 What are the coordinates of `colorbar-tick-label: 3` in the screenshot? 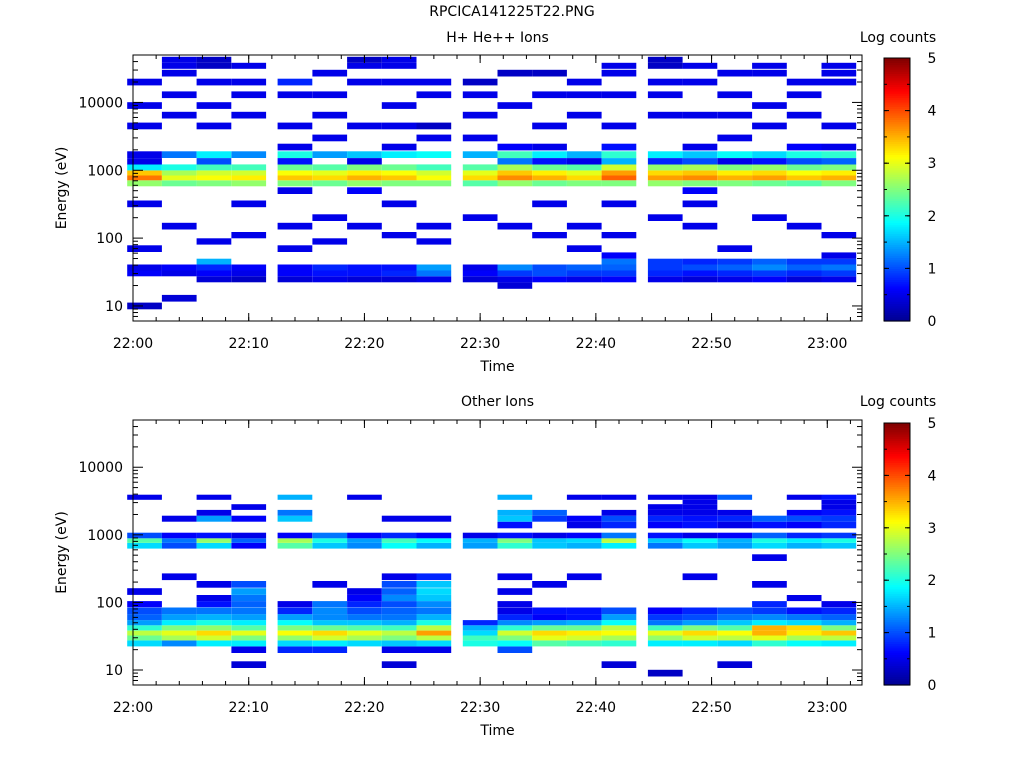 It's located at (932, 529).